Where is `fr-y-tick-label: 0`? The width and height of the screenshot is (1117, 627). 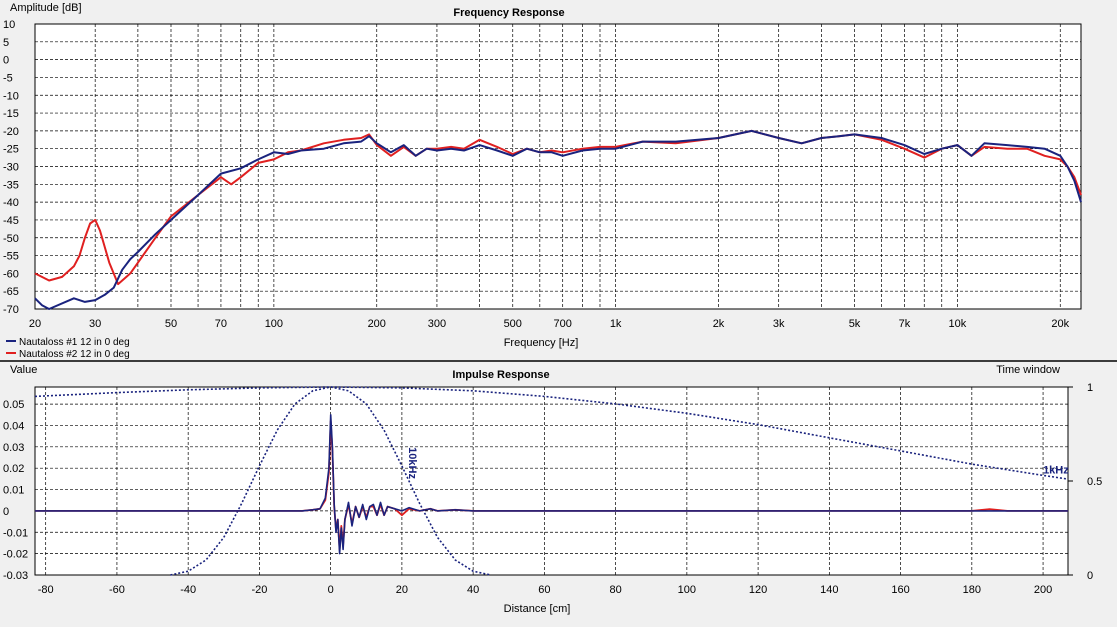
fr-y-tick-label: 0 is located at coordinates (6, 61).